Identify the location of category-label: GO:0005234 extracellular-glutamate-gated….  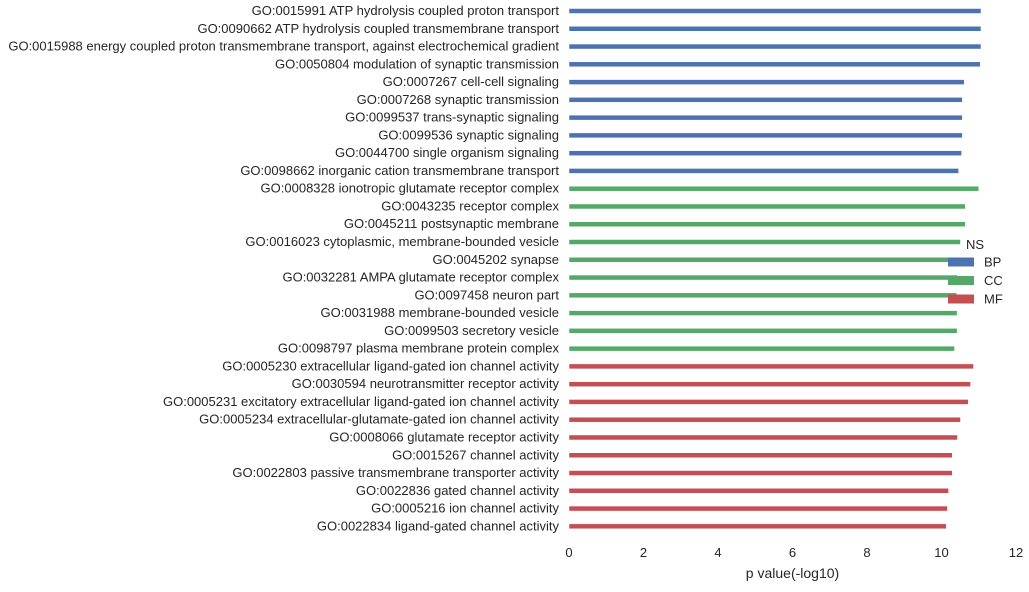
(379, 419).